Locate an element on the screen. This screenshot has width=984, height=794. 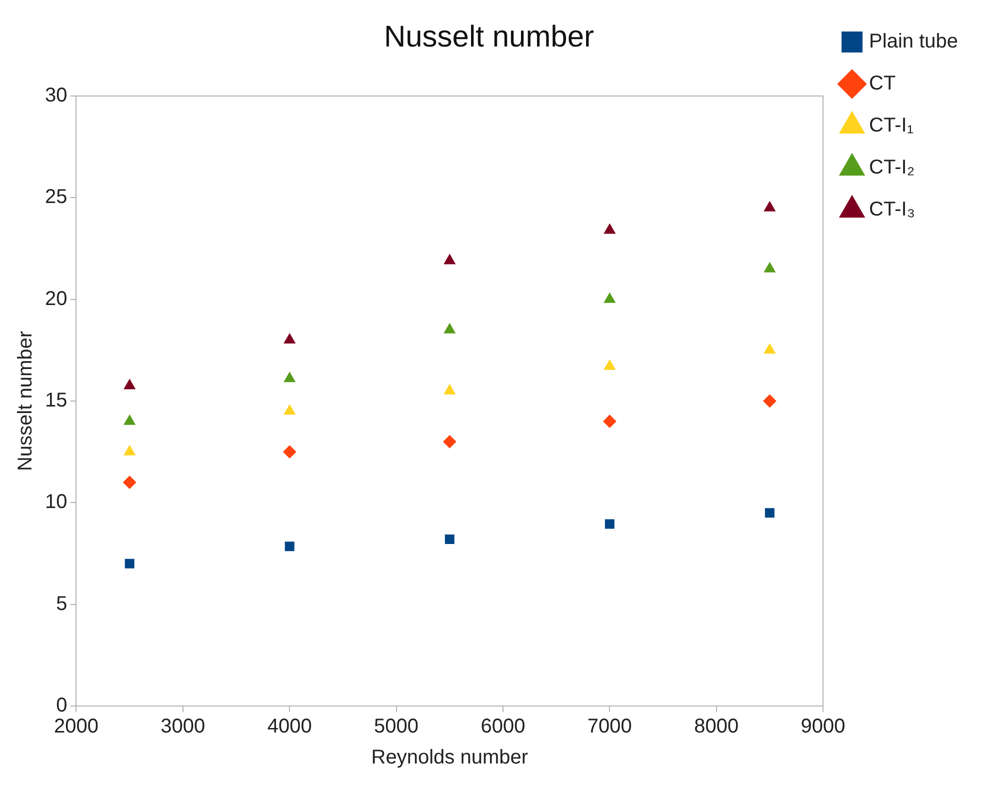
legend-label: CT-I₁ is located at coordinates (891, 125).